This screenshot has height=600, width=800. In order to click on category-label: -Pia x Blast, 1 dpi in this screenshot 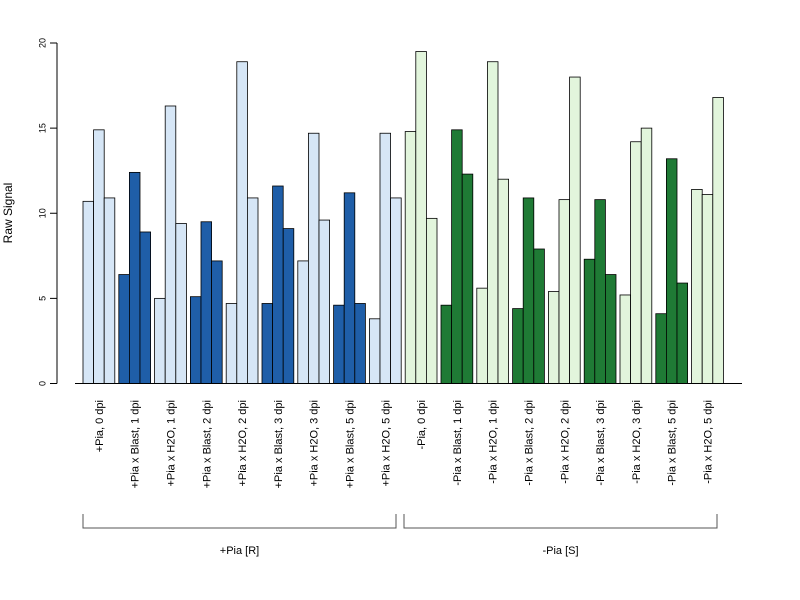, I will do `click(458, 443)`.